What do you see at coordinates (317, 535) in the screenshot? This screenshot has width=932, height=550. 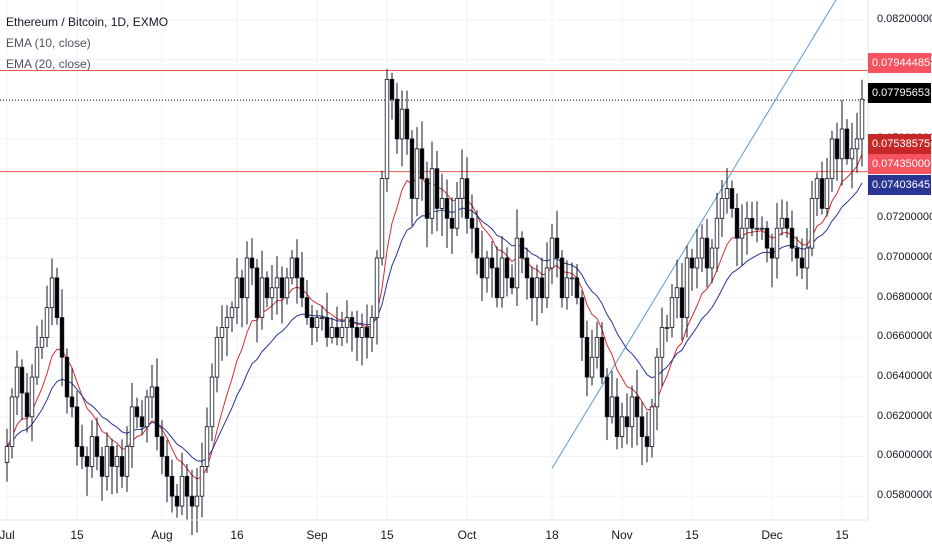 I see `time-tick-label: Sep` at bounding box center [317, 535].